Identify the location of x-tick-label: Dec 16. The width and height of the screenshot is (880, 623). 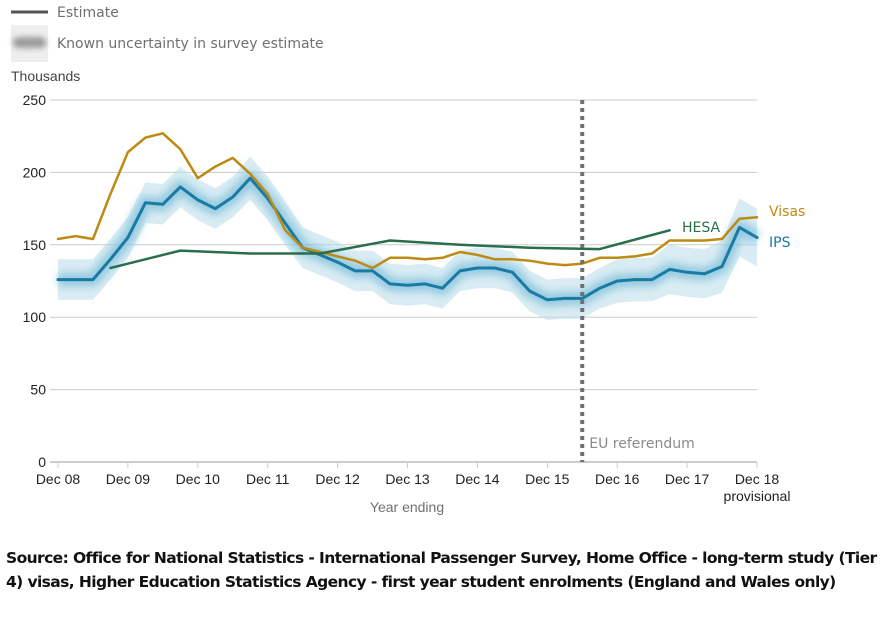
(617, 479).